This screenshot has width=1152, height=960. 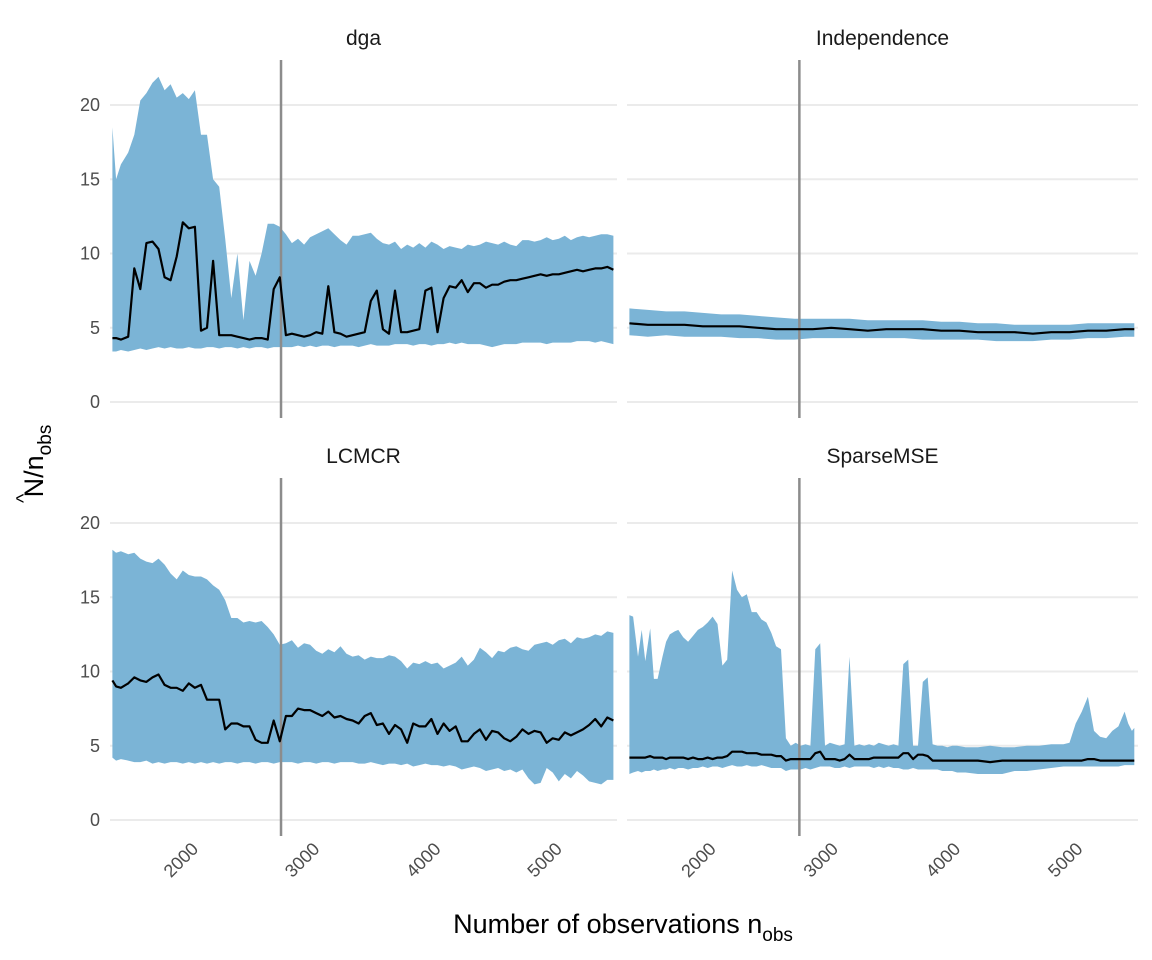 What do you see at coordinates (37, 461) in the screenshot?
I see `svg-text: N/nobs` at bounding box center [37, 461].